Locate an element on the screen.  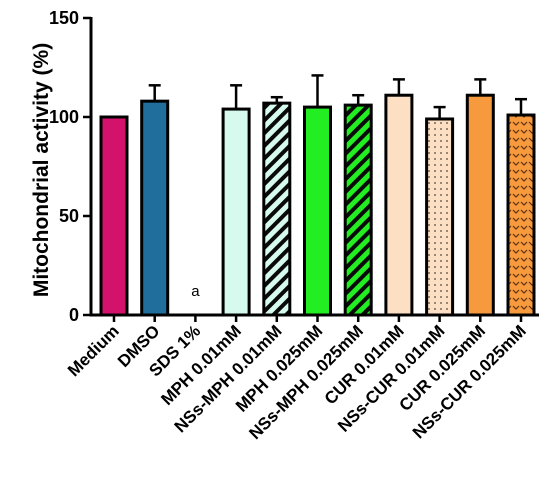
y-tick-label: 0 is located at coordinates (74, 315).